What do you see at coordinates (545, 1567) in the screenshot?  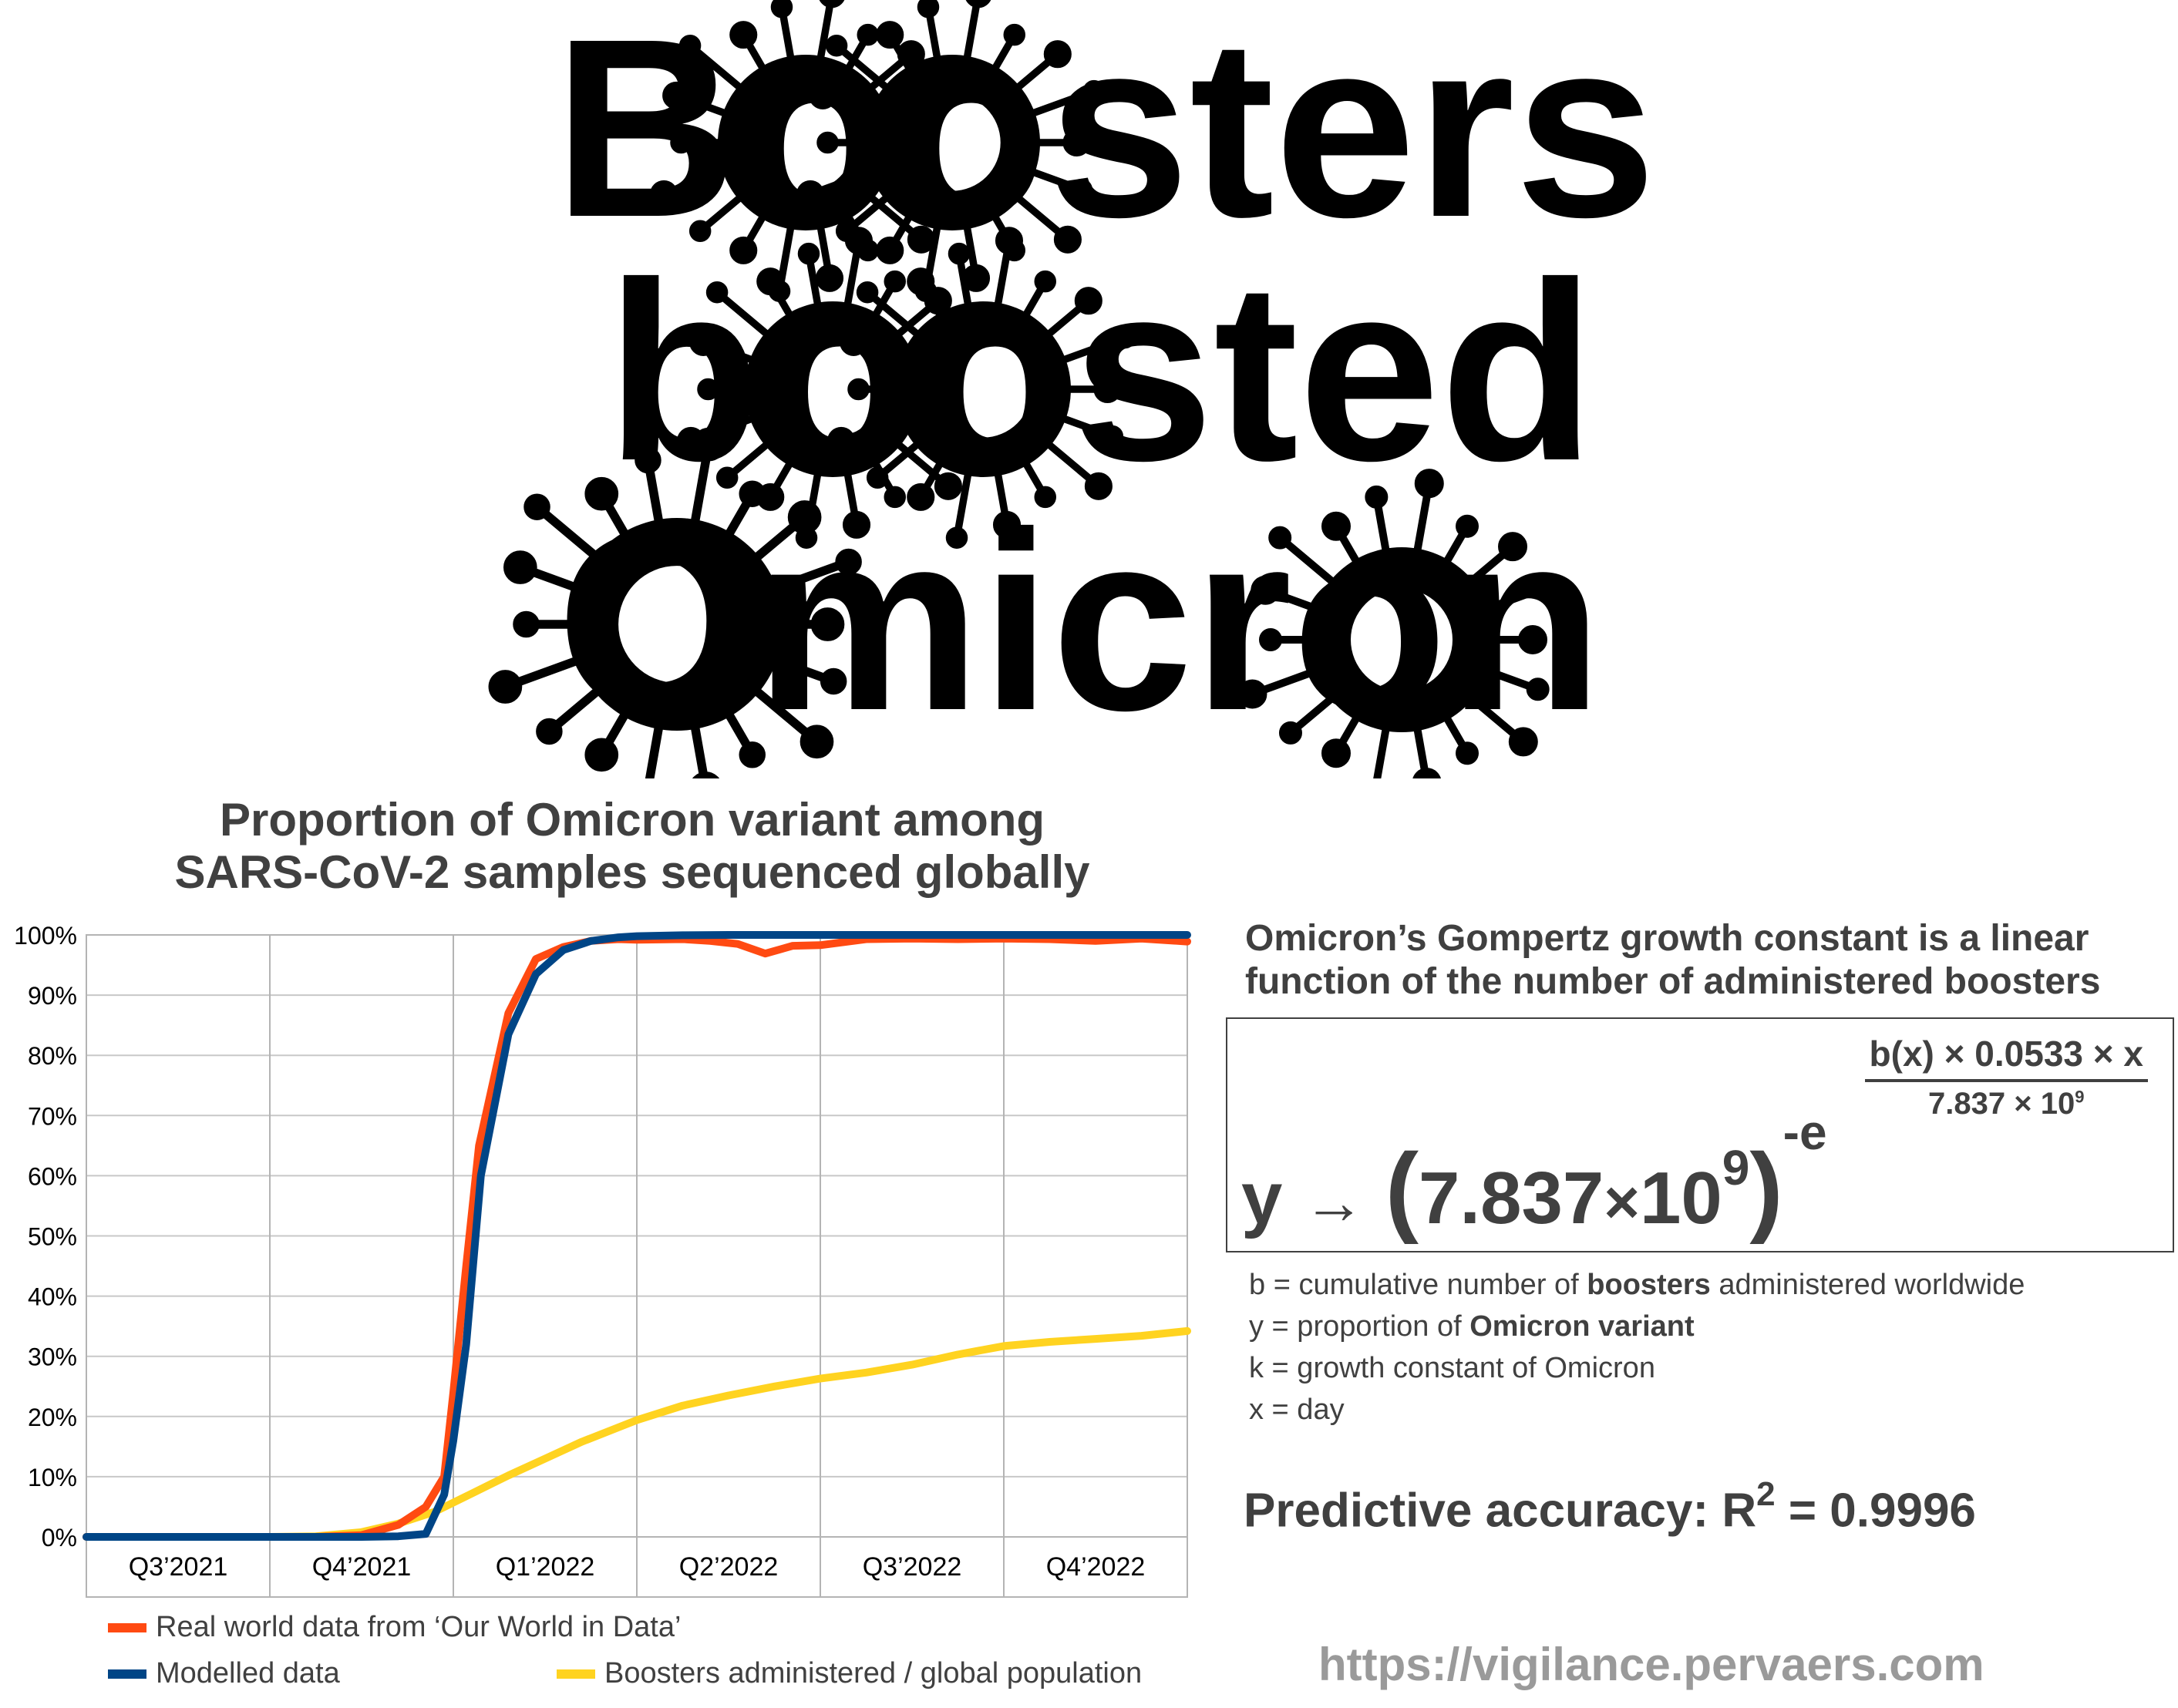 I see `x-tick-label: Q1’2022` at bounding box center [545, 1567].